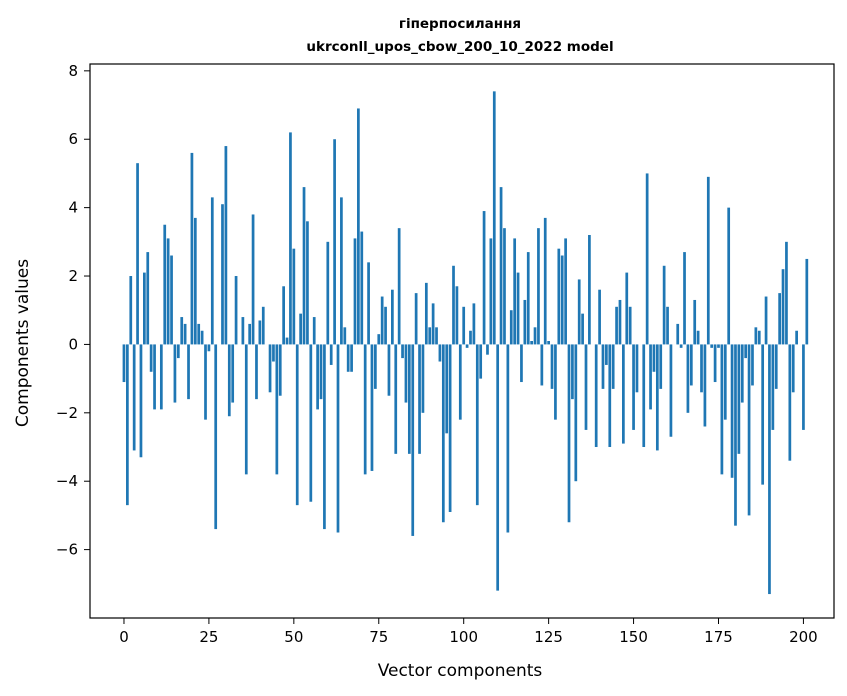 The image size is (847, 696). What do you see at coordinates (73, 71) in the screenshot?
I see `y-tick-label: 8` at bounding box center [73, 71].